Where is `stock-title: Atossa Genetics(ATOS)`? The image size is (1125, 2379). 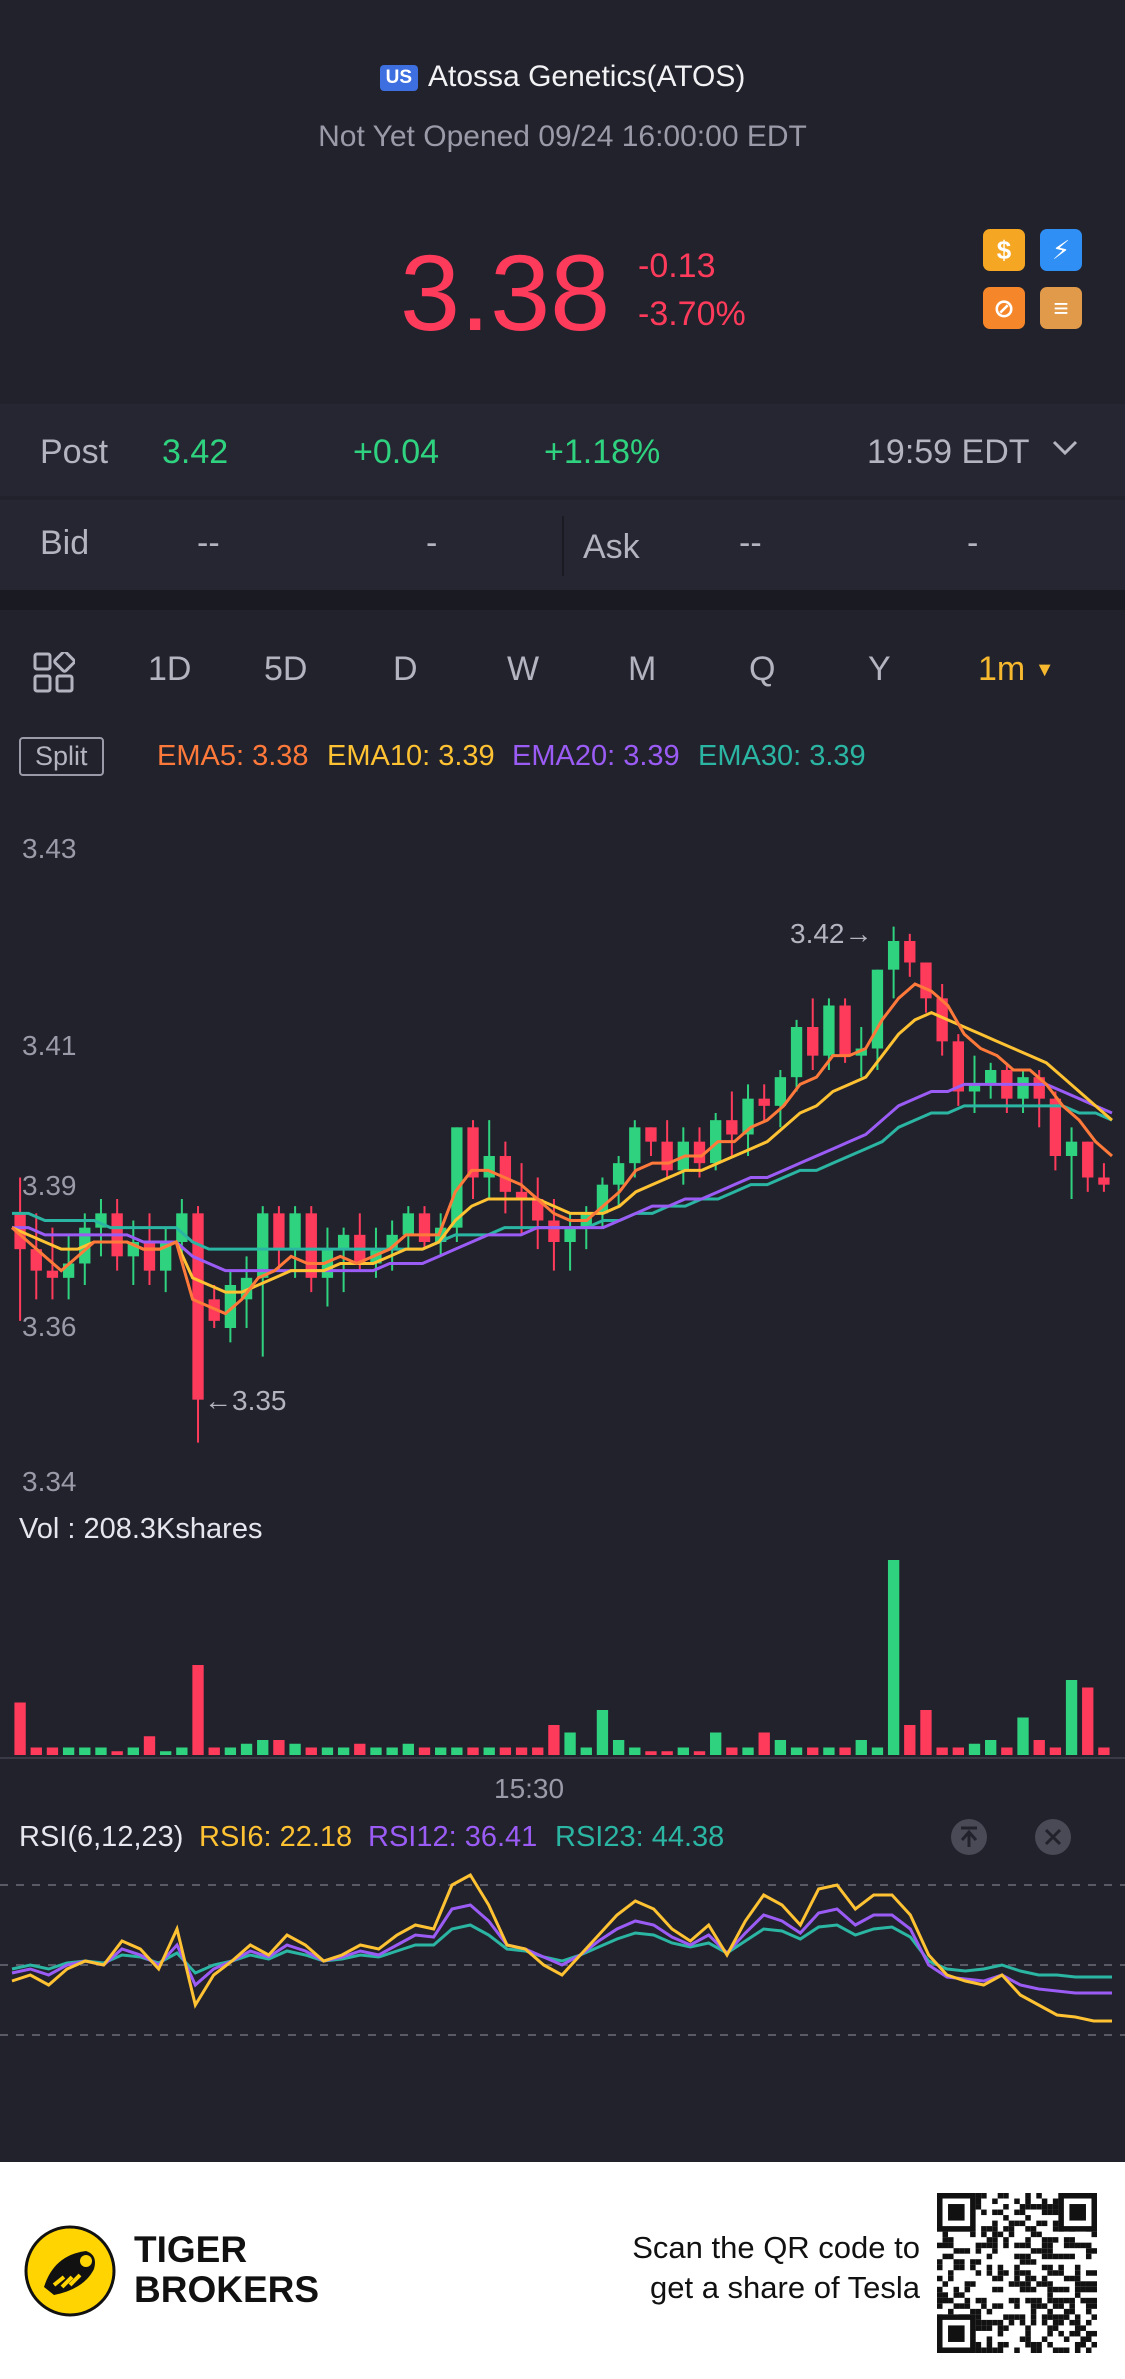 stock-title: Atossa Genetics(ATOS) is located at coordinates (587, 76).